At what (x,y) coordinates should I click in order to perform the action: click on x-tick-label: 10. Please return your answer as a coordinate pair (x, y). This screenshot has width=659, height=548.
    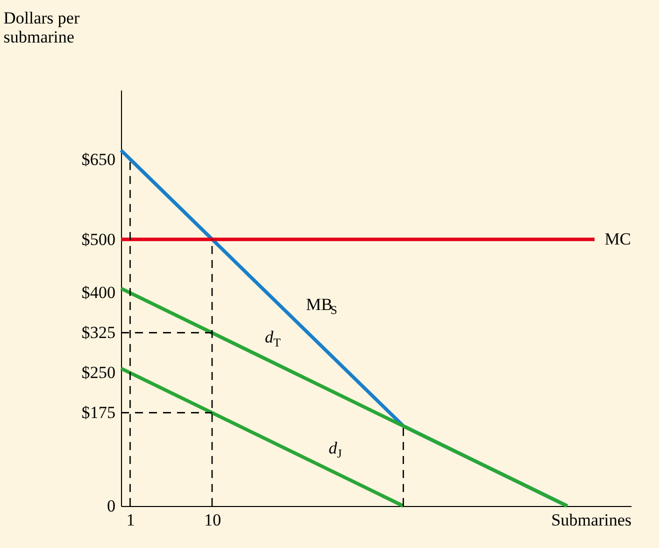
    Looking at the image, I should click on (213, 520).